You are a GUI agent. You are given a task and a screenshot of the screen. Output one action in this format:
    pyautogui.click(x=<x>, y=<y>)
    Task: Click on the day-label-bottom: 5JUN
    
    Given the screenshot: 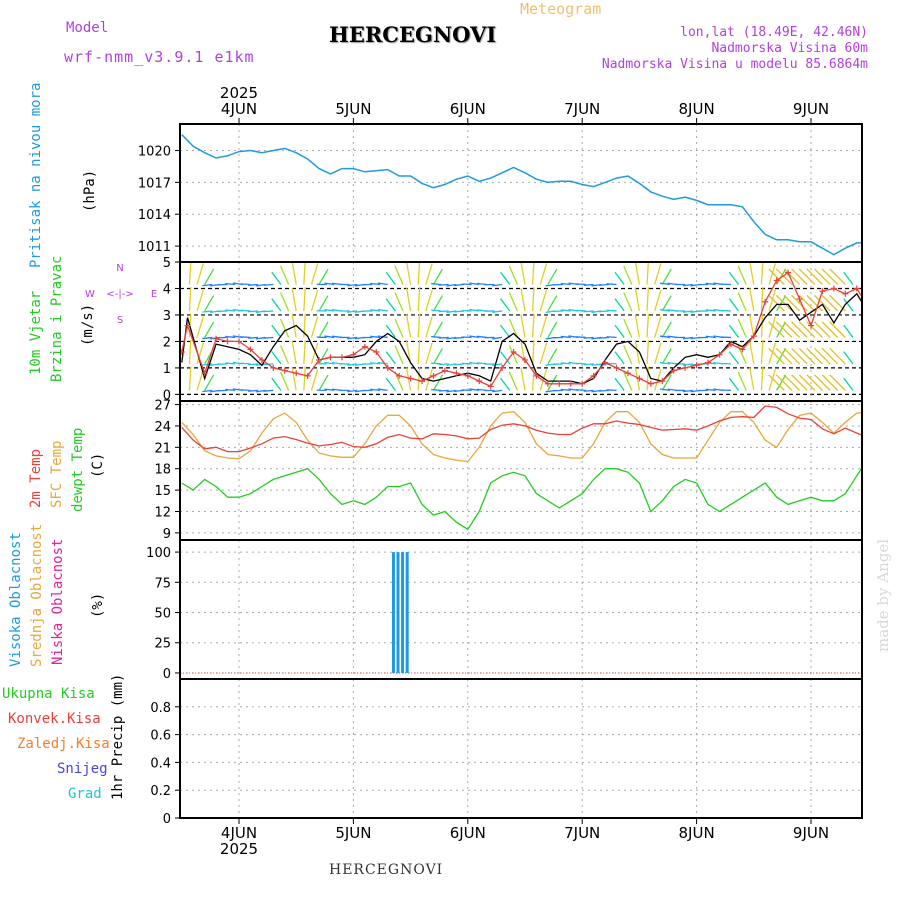 What is the action you would take?
    pyautogui.click(x=353, y=833)
    